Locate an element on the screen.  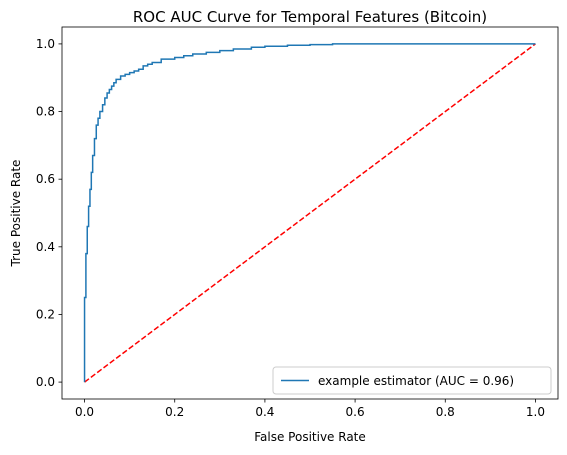
legend-box is located at coordinates (412, 380).